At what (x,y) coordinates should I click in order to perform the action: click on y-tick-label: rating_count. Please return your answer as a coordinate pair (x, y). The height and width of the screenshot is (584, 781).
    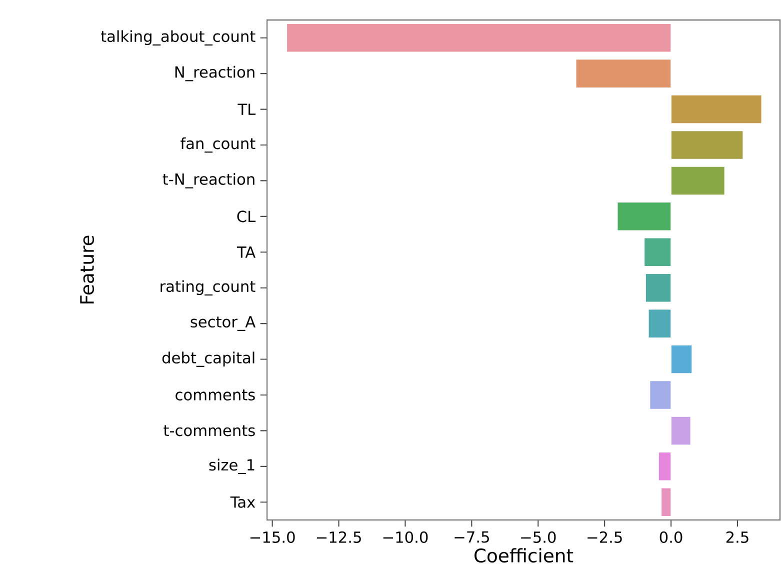
    Looking at the image, I should click on (208, 288).